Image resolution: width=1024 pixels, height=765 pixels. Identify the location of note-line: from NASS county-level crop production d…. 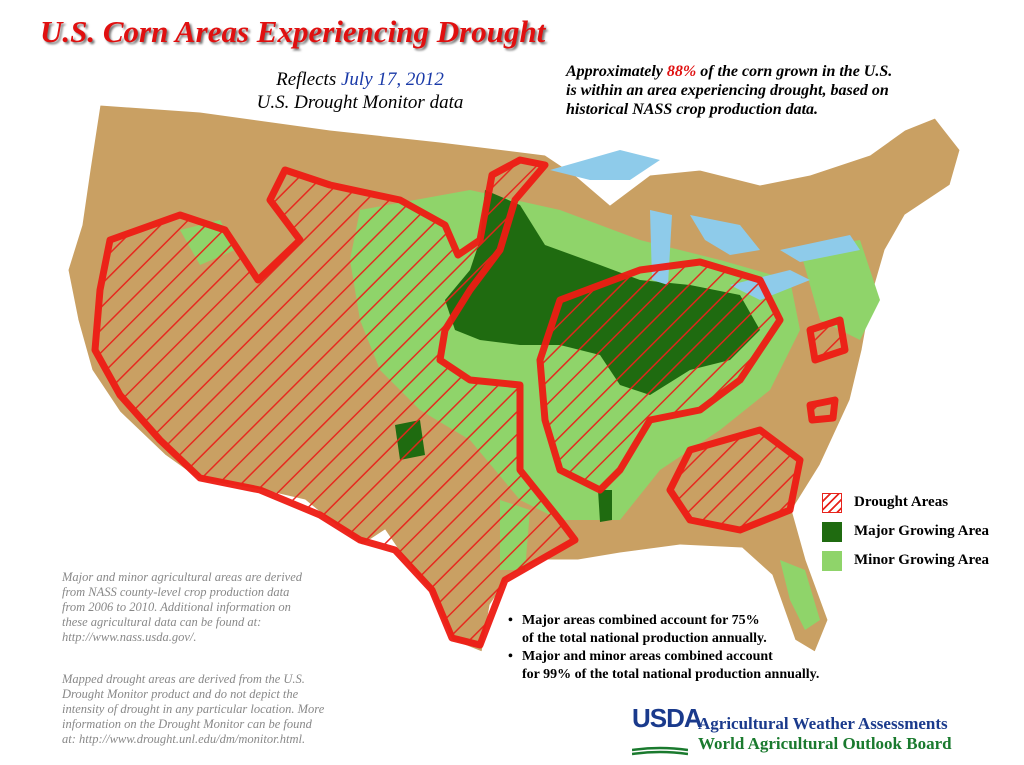
(176, 592).